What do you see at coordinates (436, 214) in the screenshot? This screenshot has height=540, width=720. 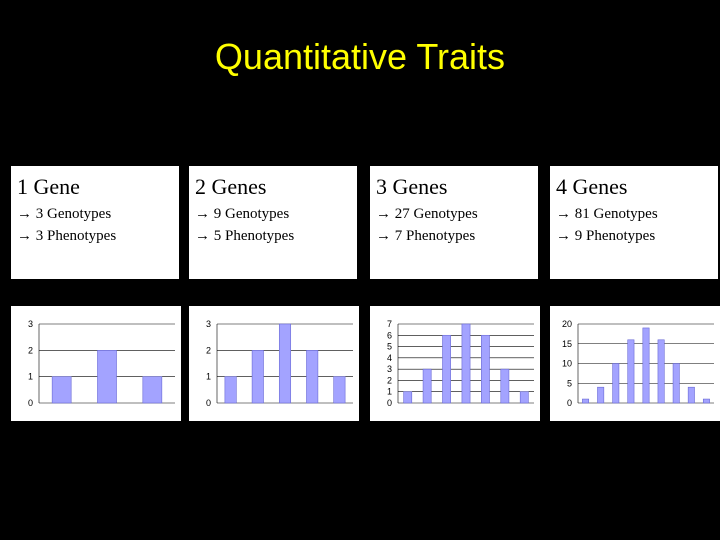 I see `genotypes-text: 27 Genotypes` at bounding box center [436, 214].